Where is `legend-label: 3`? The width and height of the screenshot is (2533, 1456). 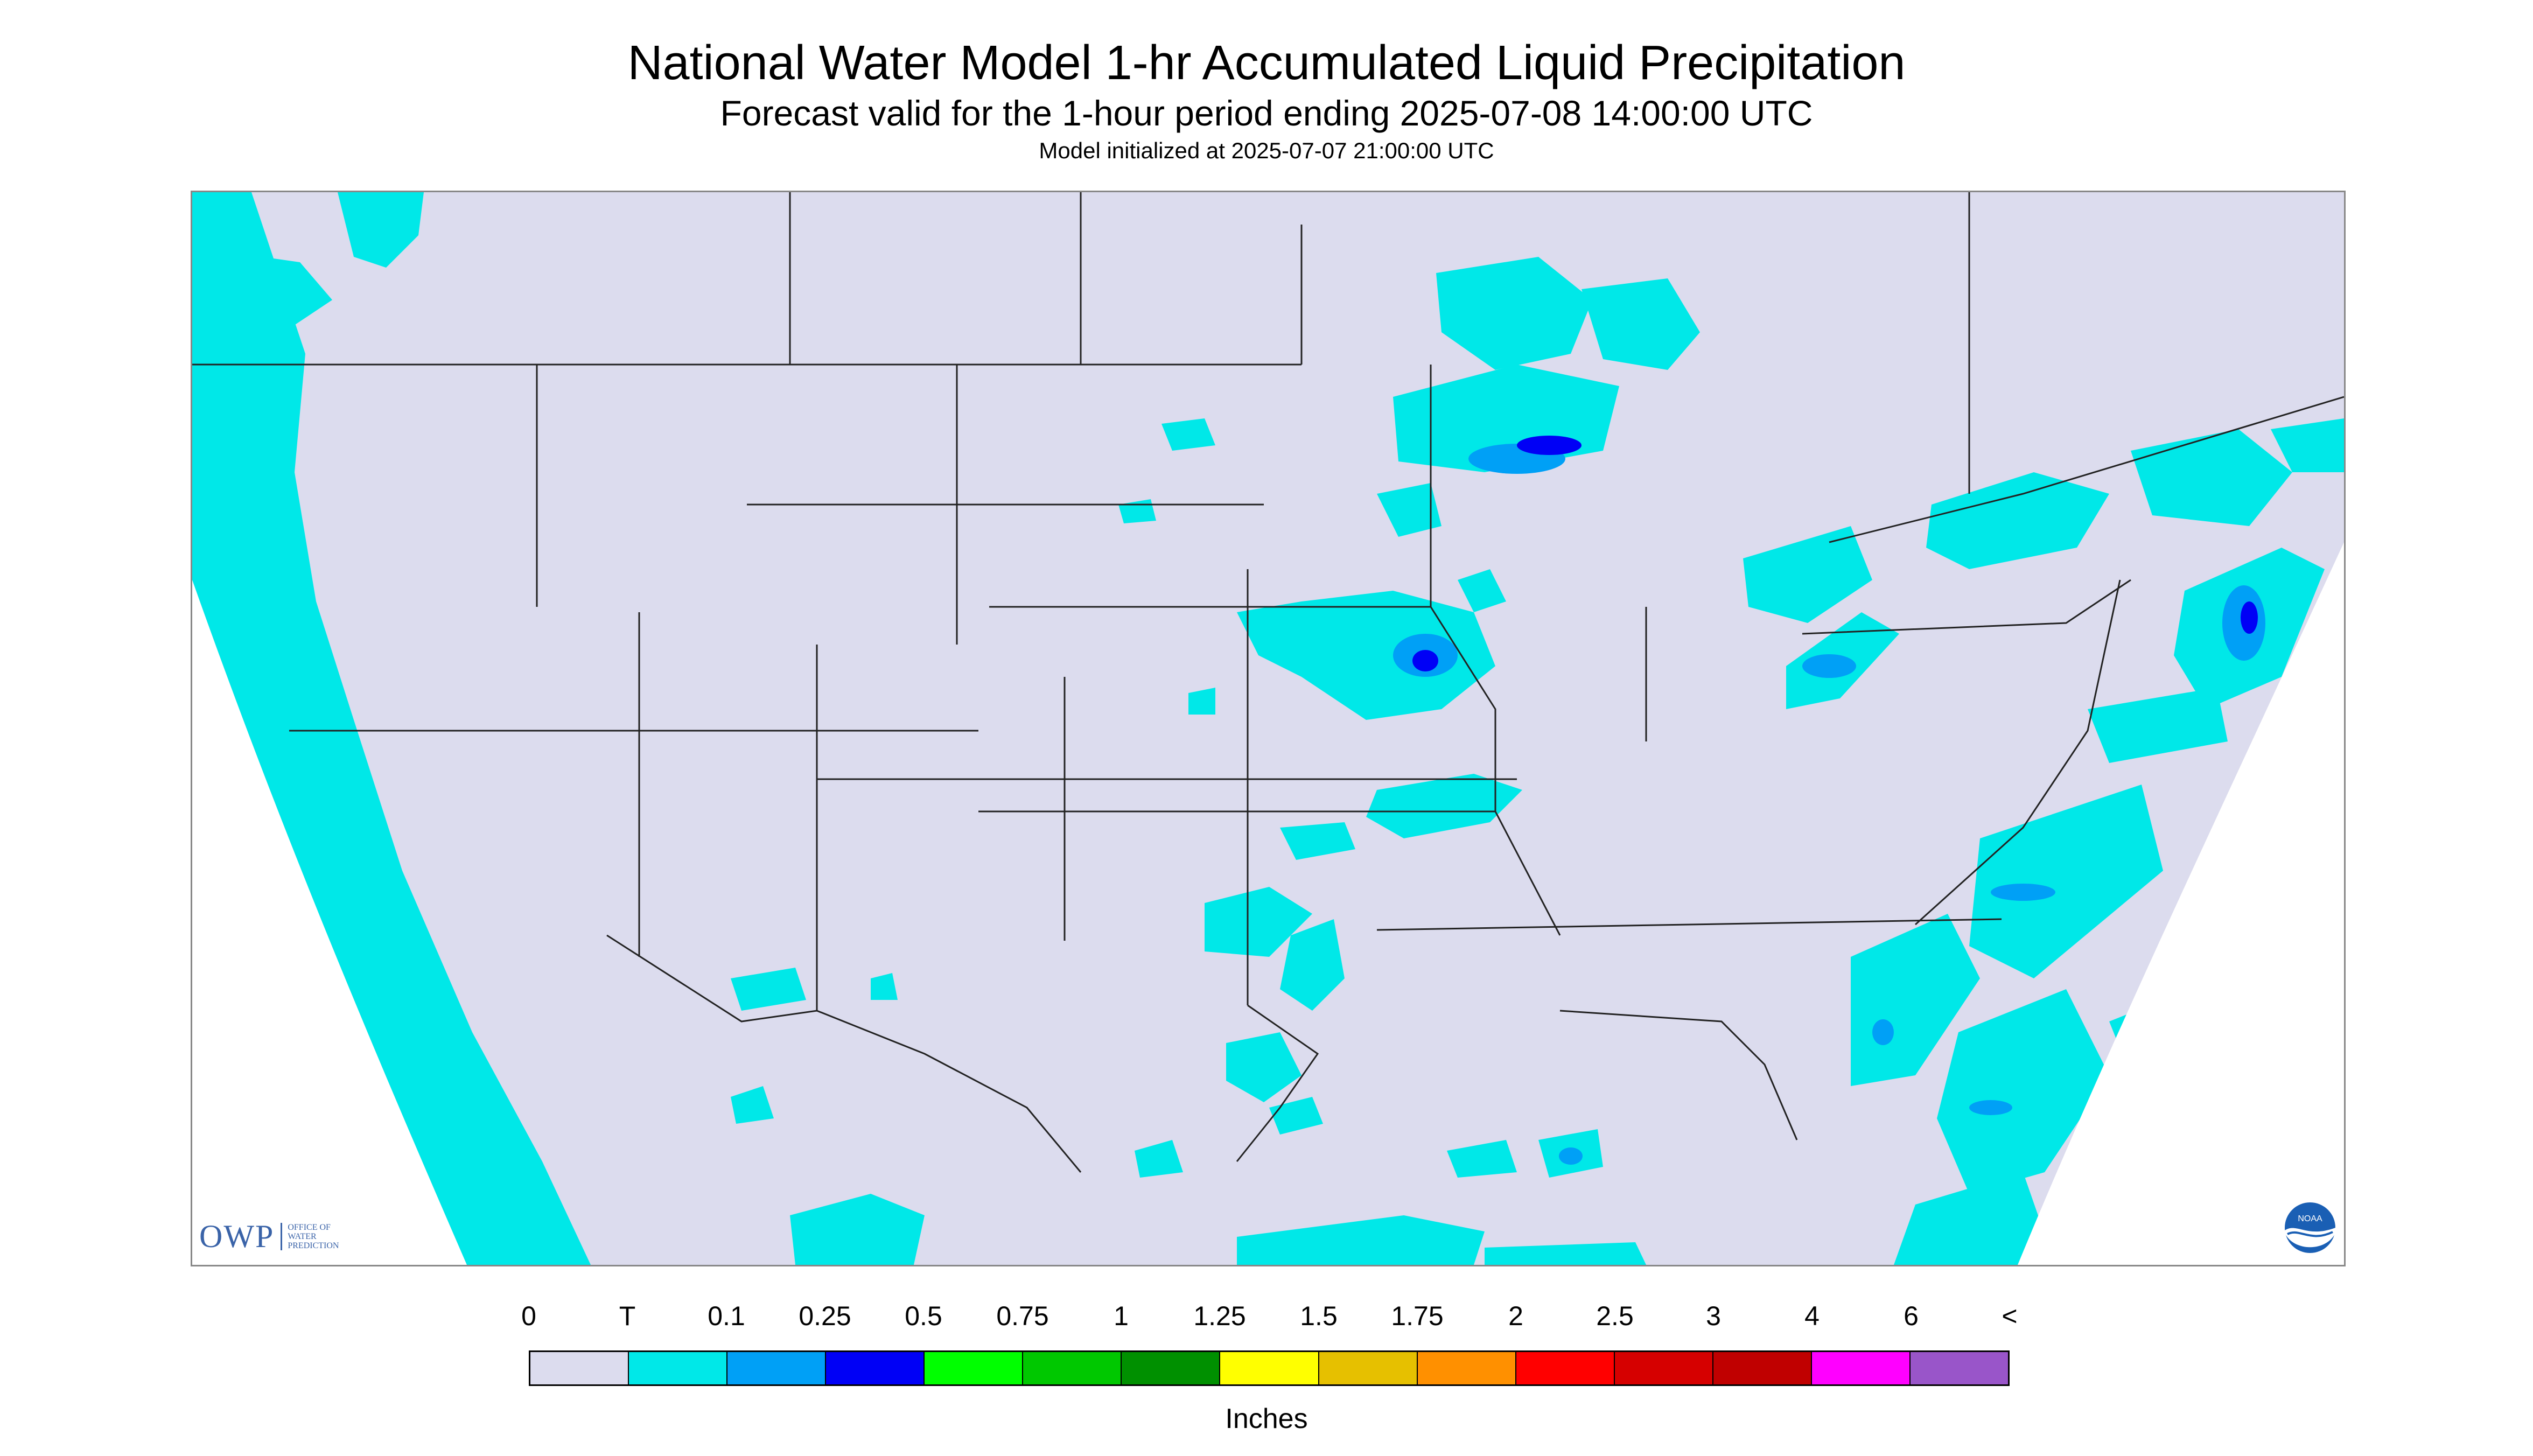 legend-label: 3 is located at coordinates (1713, 1316).